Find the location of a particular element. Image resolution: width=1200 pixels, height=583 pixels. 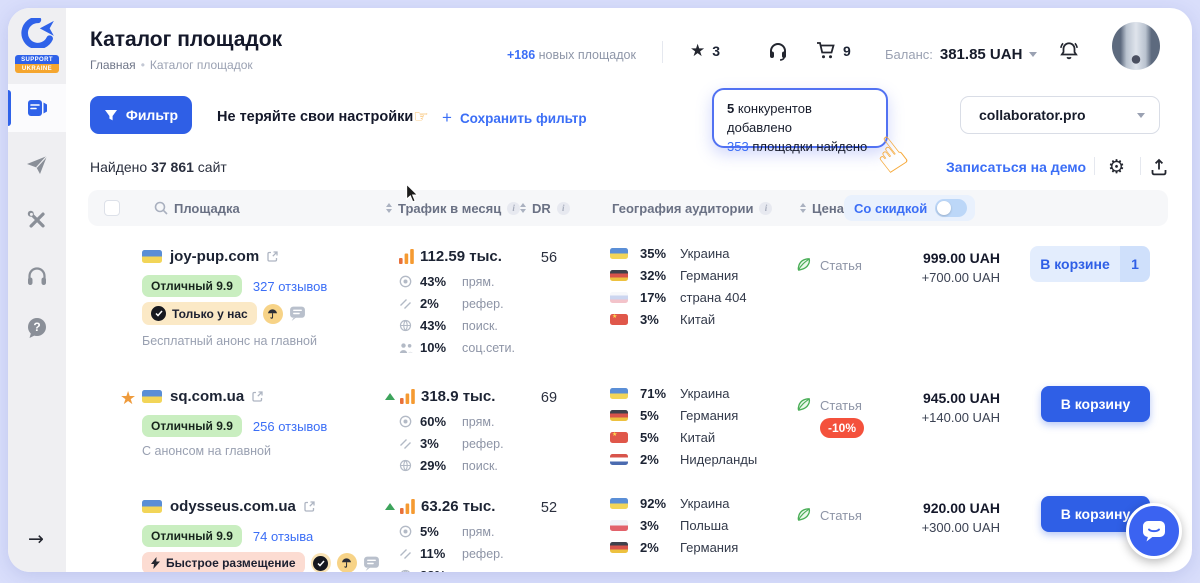

discount-toggle-label: Со скидкой is located at coordinates (891, 208).